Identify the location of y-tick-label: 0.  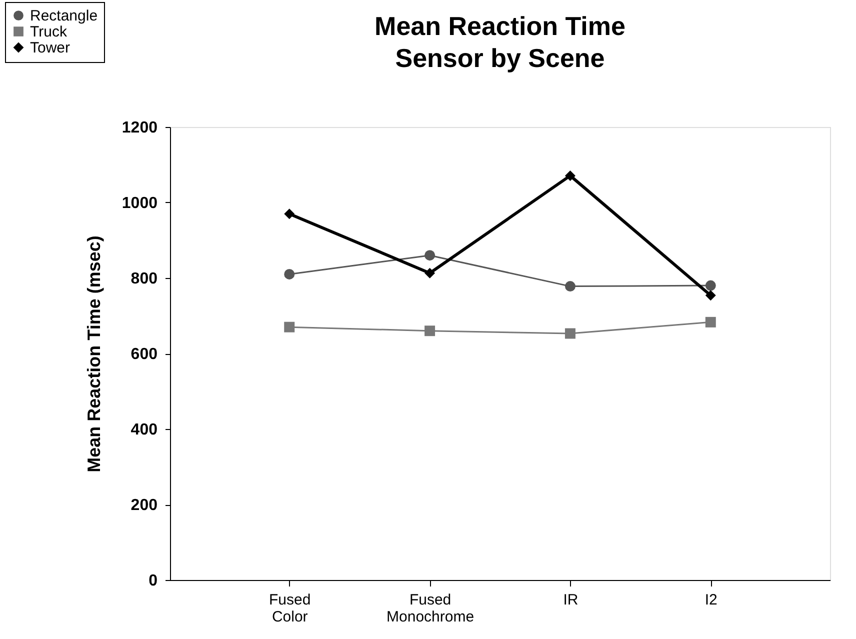
(153, 581).